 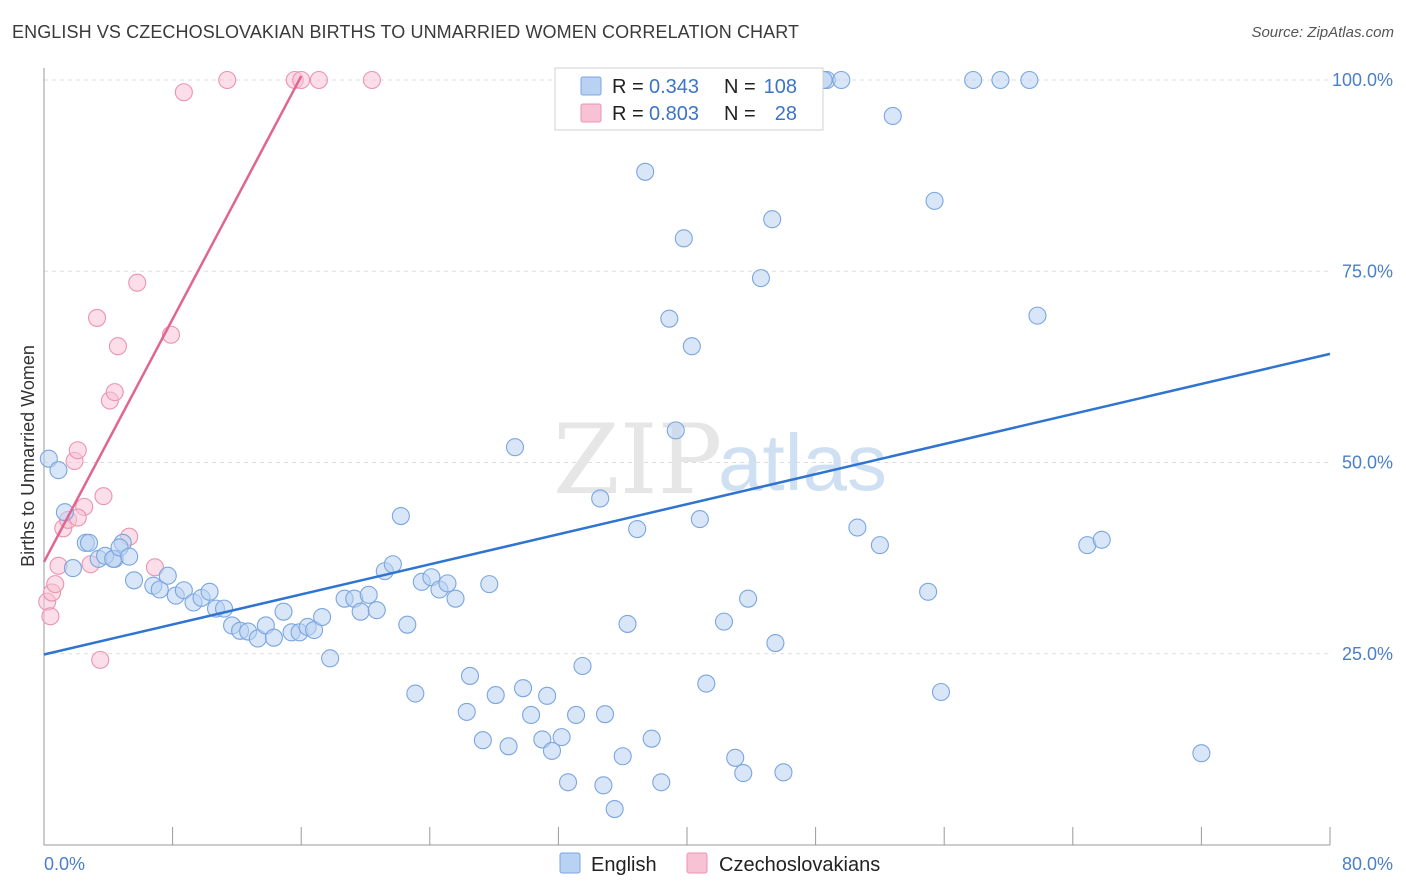 I want to click on legend-n-label-english: N =, so click(x=740, y=87).